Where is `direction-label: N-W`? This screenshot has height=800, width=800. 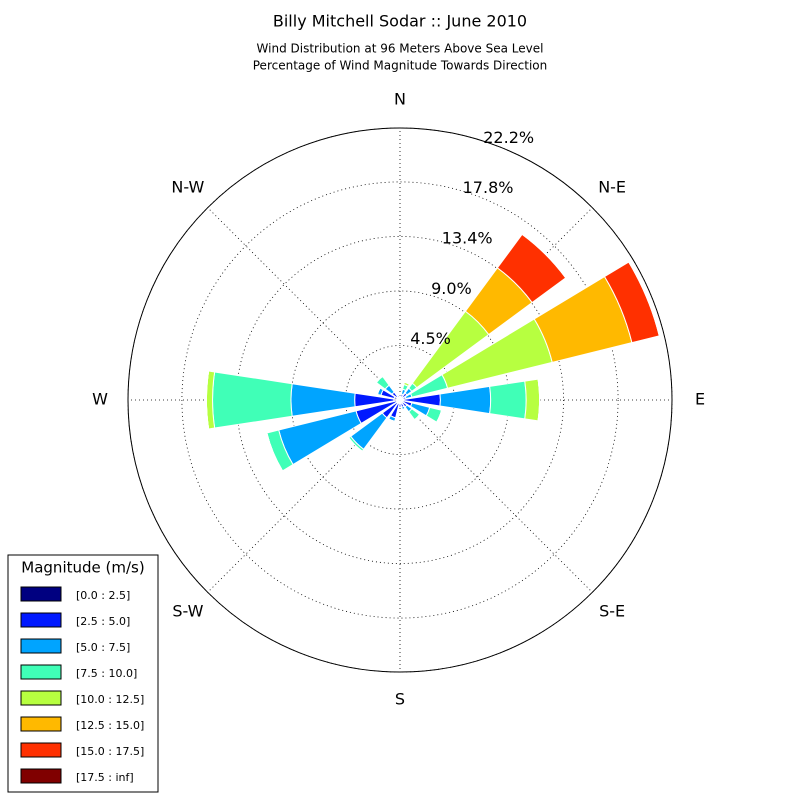 direction-label: N-W is located at coordinates (187, 186).